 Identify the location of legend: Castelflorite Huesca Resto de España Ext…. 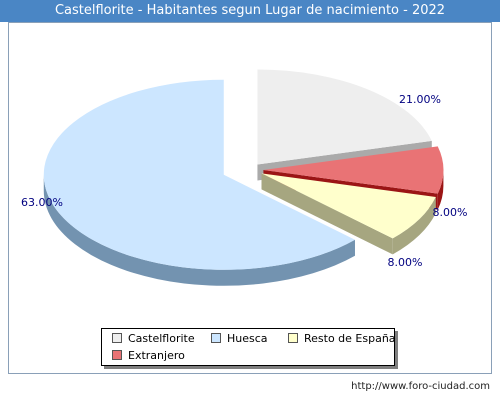
(248, 347).